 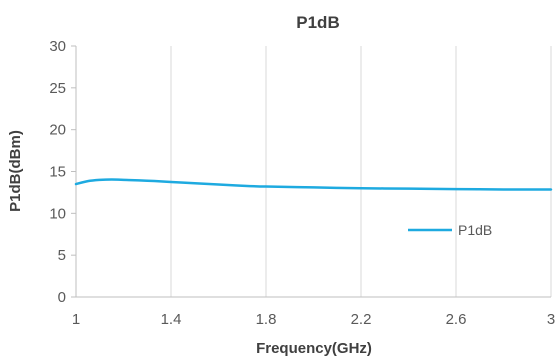 What do you see at coordinates (456, 319) in the screenshot?
I see `x-tick-label: 2.6` at bounding box center [456, 319].